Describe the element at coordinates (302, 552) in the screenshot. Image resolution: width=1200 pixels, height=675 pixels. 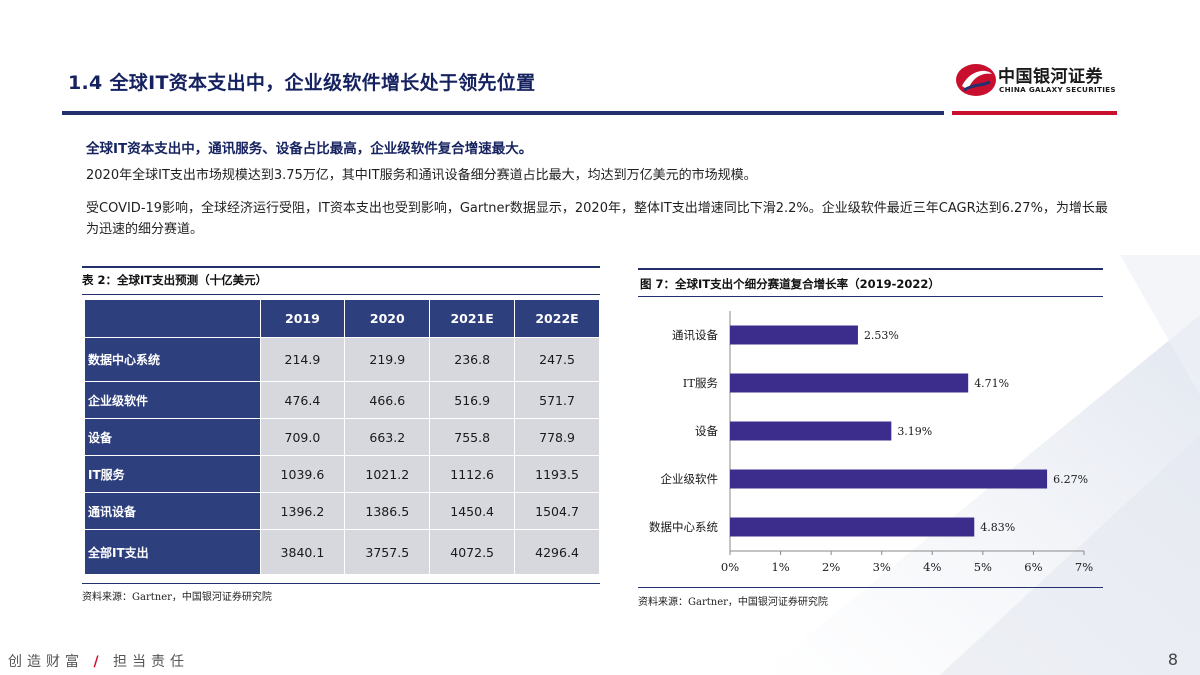
I see `table-cell: 3840.1` at that location.